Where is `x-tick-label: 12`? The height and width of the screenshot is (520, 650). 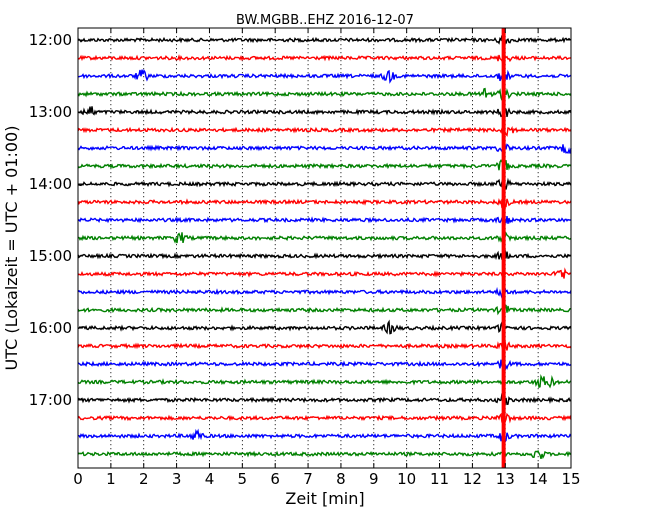
x-tick-label: 12 is located at coordinates (472, 479).